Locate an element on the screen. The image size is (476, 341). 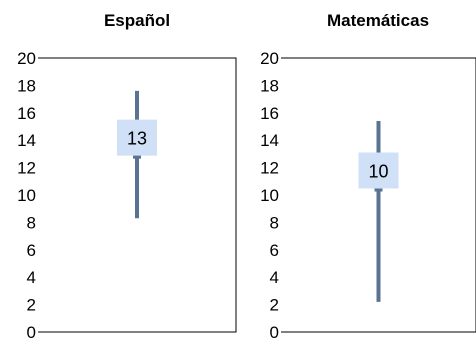
data-label: 13 is located at coordinates (137, 139).